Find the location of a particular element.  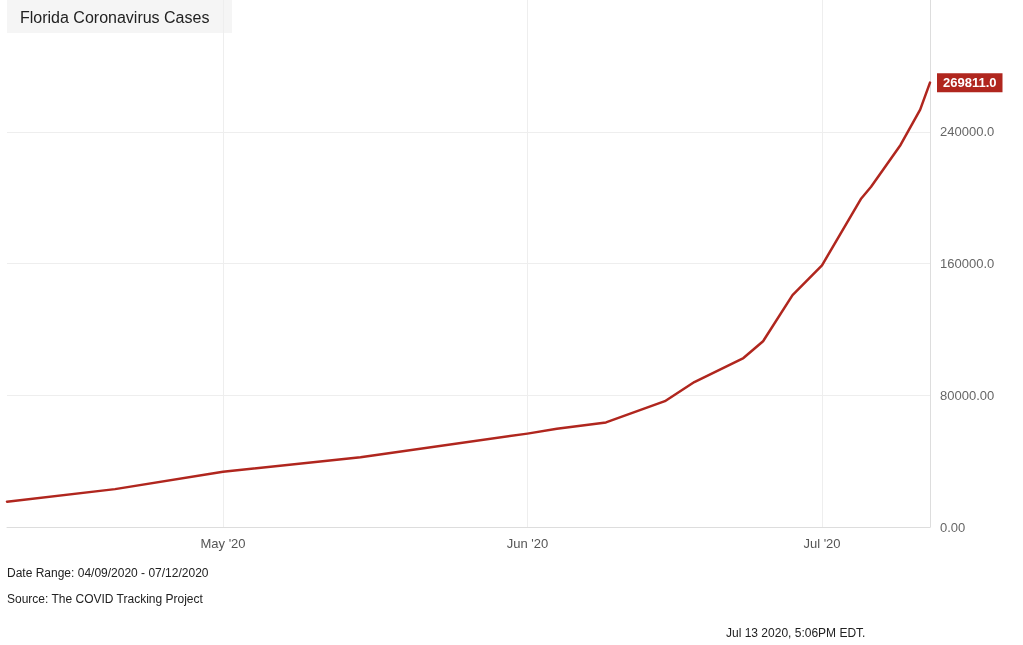

x-tick-label: Jul '20 is located at coordinates (822, 543).